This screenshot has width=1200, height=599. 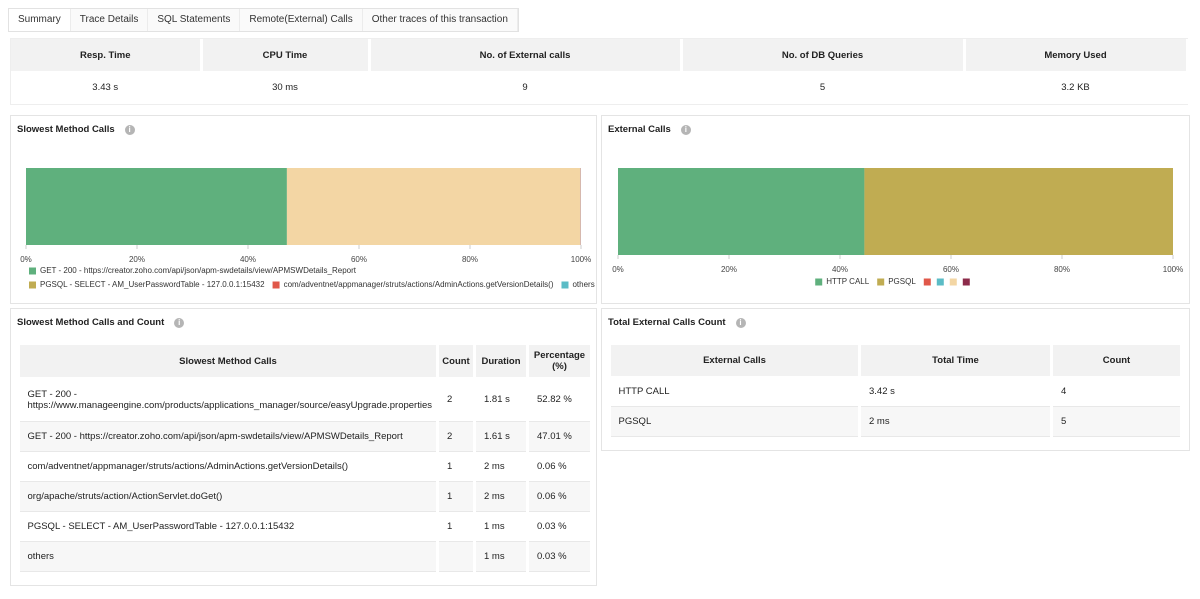 What do you see at coordinates (1173, 269) in the screenshot?
I see `x-tick-label: 100%` at bounding box center [1173, 269].